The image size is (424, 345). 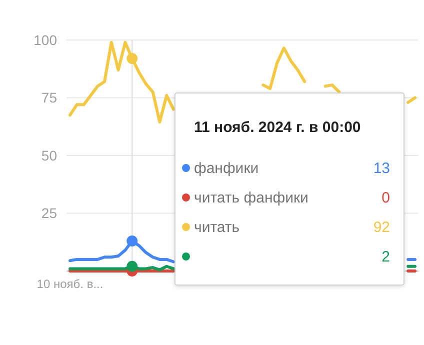 I want to click on y-tick-label: 50, so click(x=49, y=155).